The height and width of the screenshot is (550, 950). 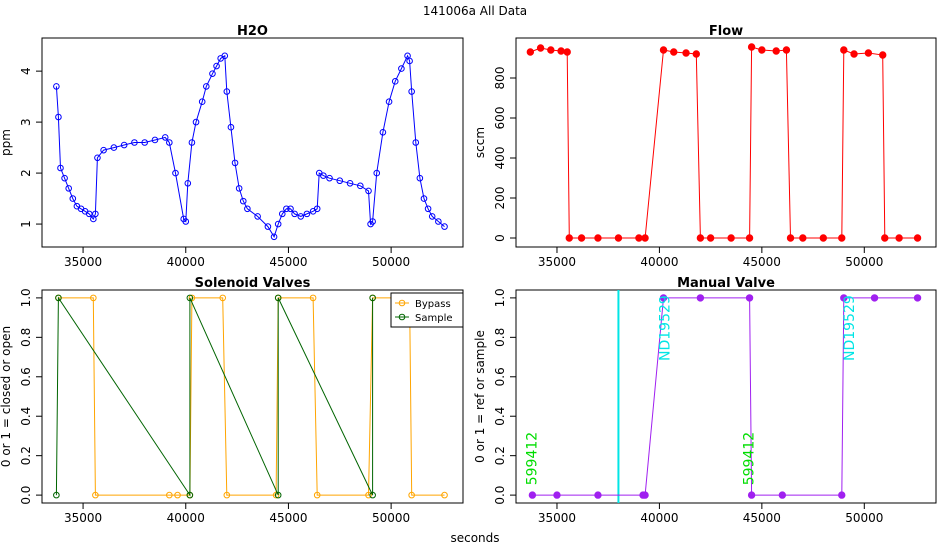 What do you see at coordinates (475, 538) in the screenshot?
I see `figure-x-axis-label: seconds` at bounding box center [475, 538].